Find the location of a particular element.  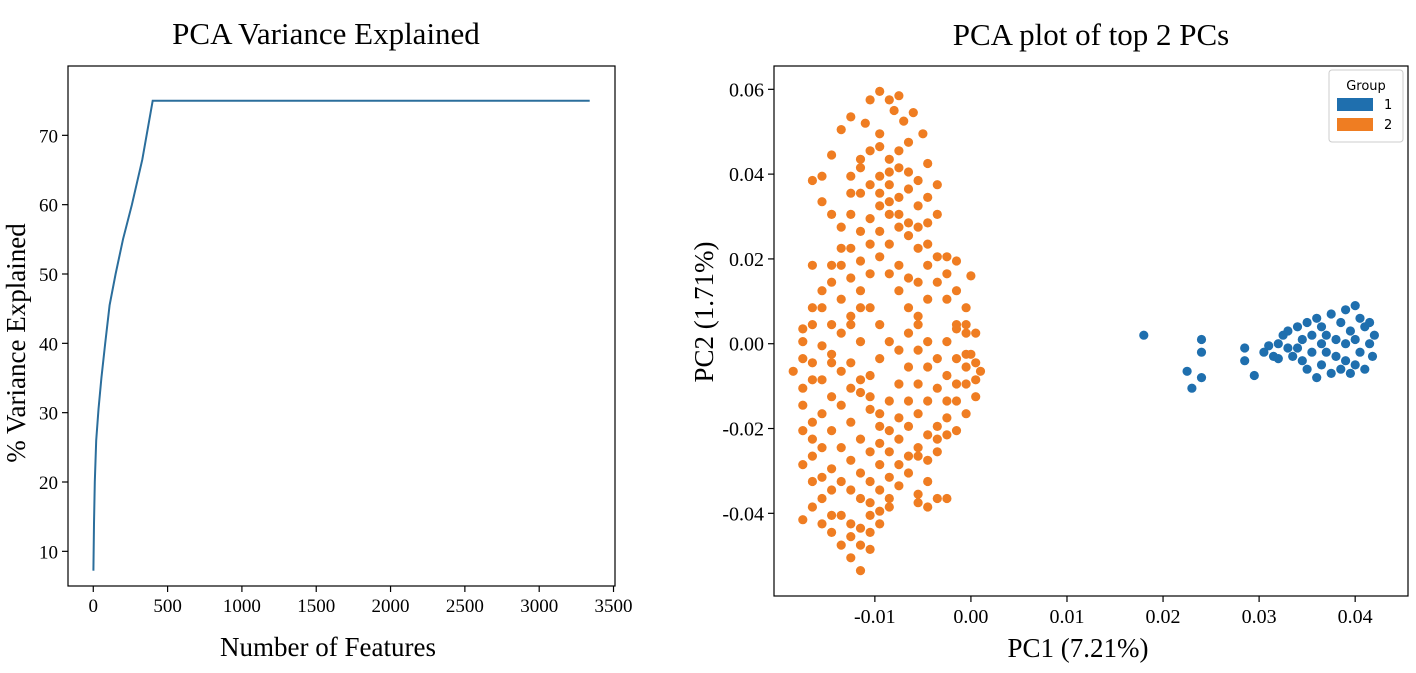

pca-x-axis-label: PC1 (7.21%) is located at coordinates (1078, 648).